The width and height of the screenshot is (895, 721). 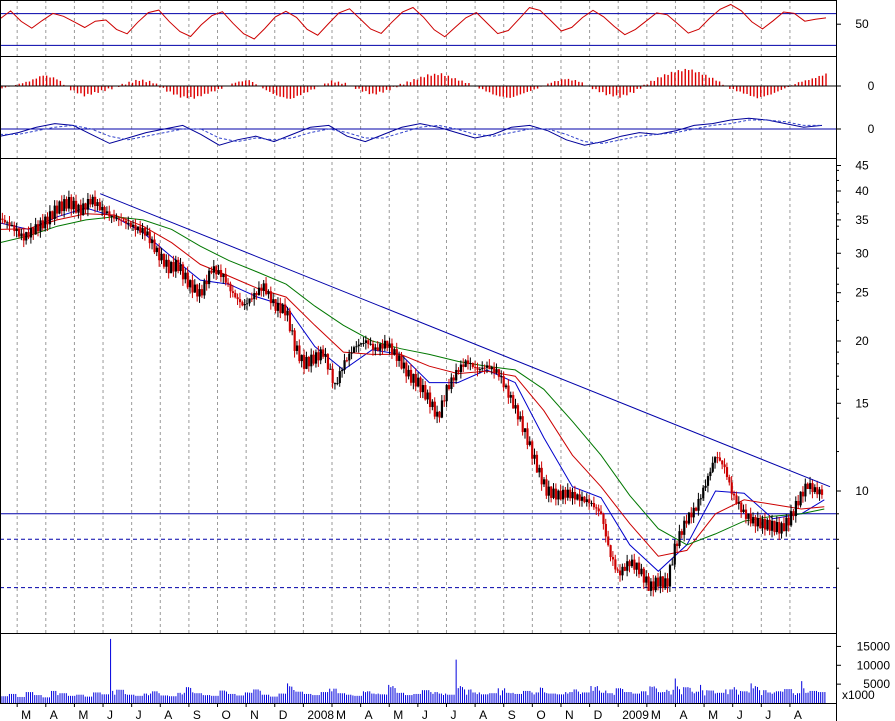 I want to click on oscillator-line, so click(x=413, y=21).